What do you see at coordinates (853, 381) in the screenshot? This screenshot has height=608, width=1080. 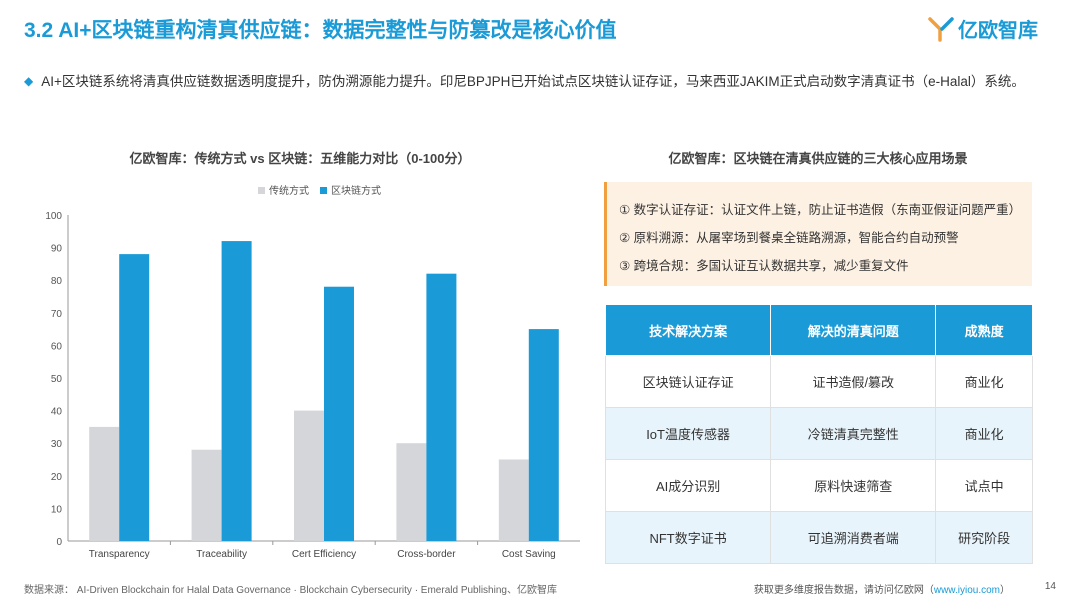 I see `table-cell: 证书造假/篡改` at bounding box center [853, 381].